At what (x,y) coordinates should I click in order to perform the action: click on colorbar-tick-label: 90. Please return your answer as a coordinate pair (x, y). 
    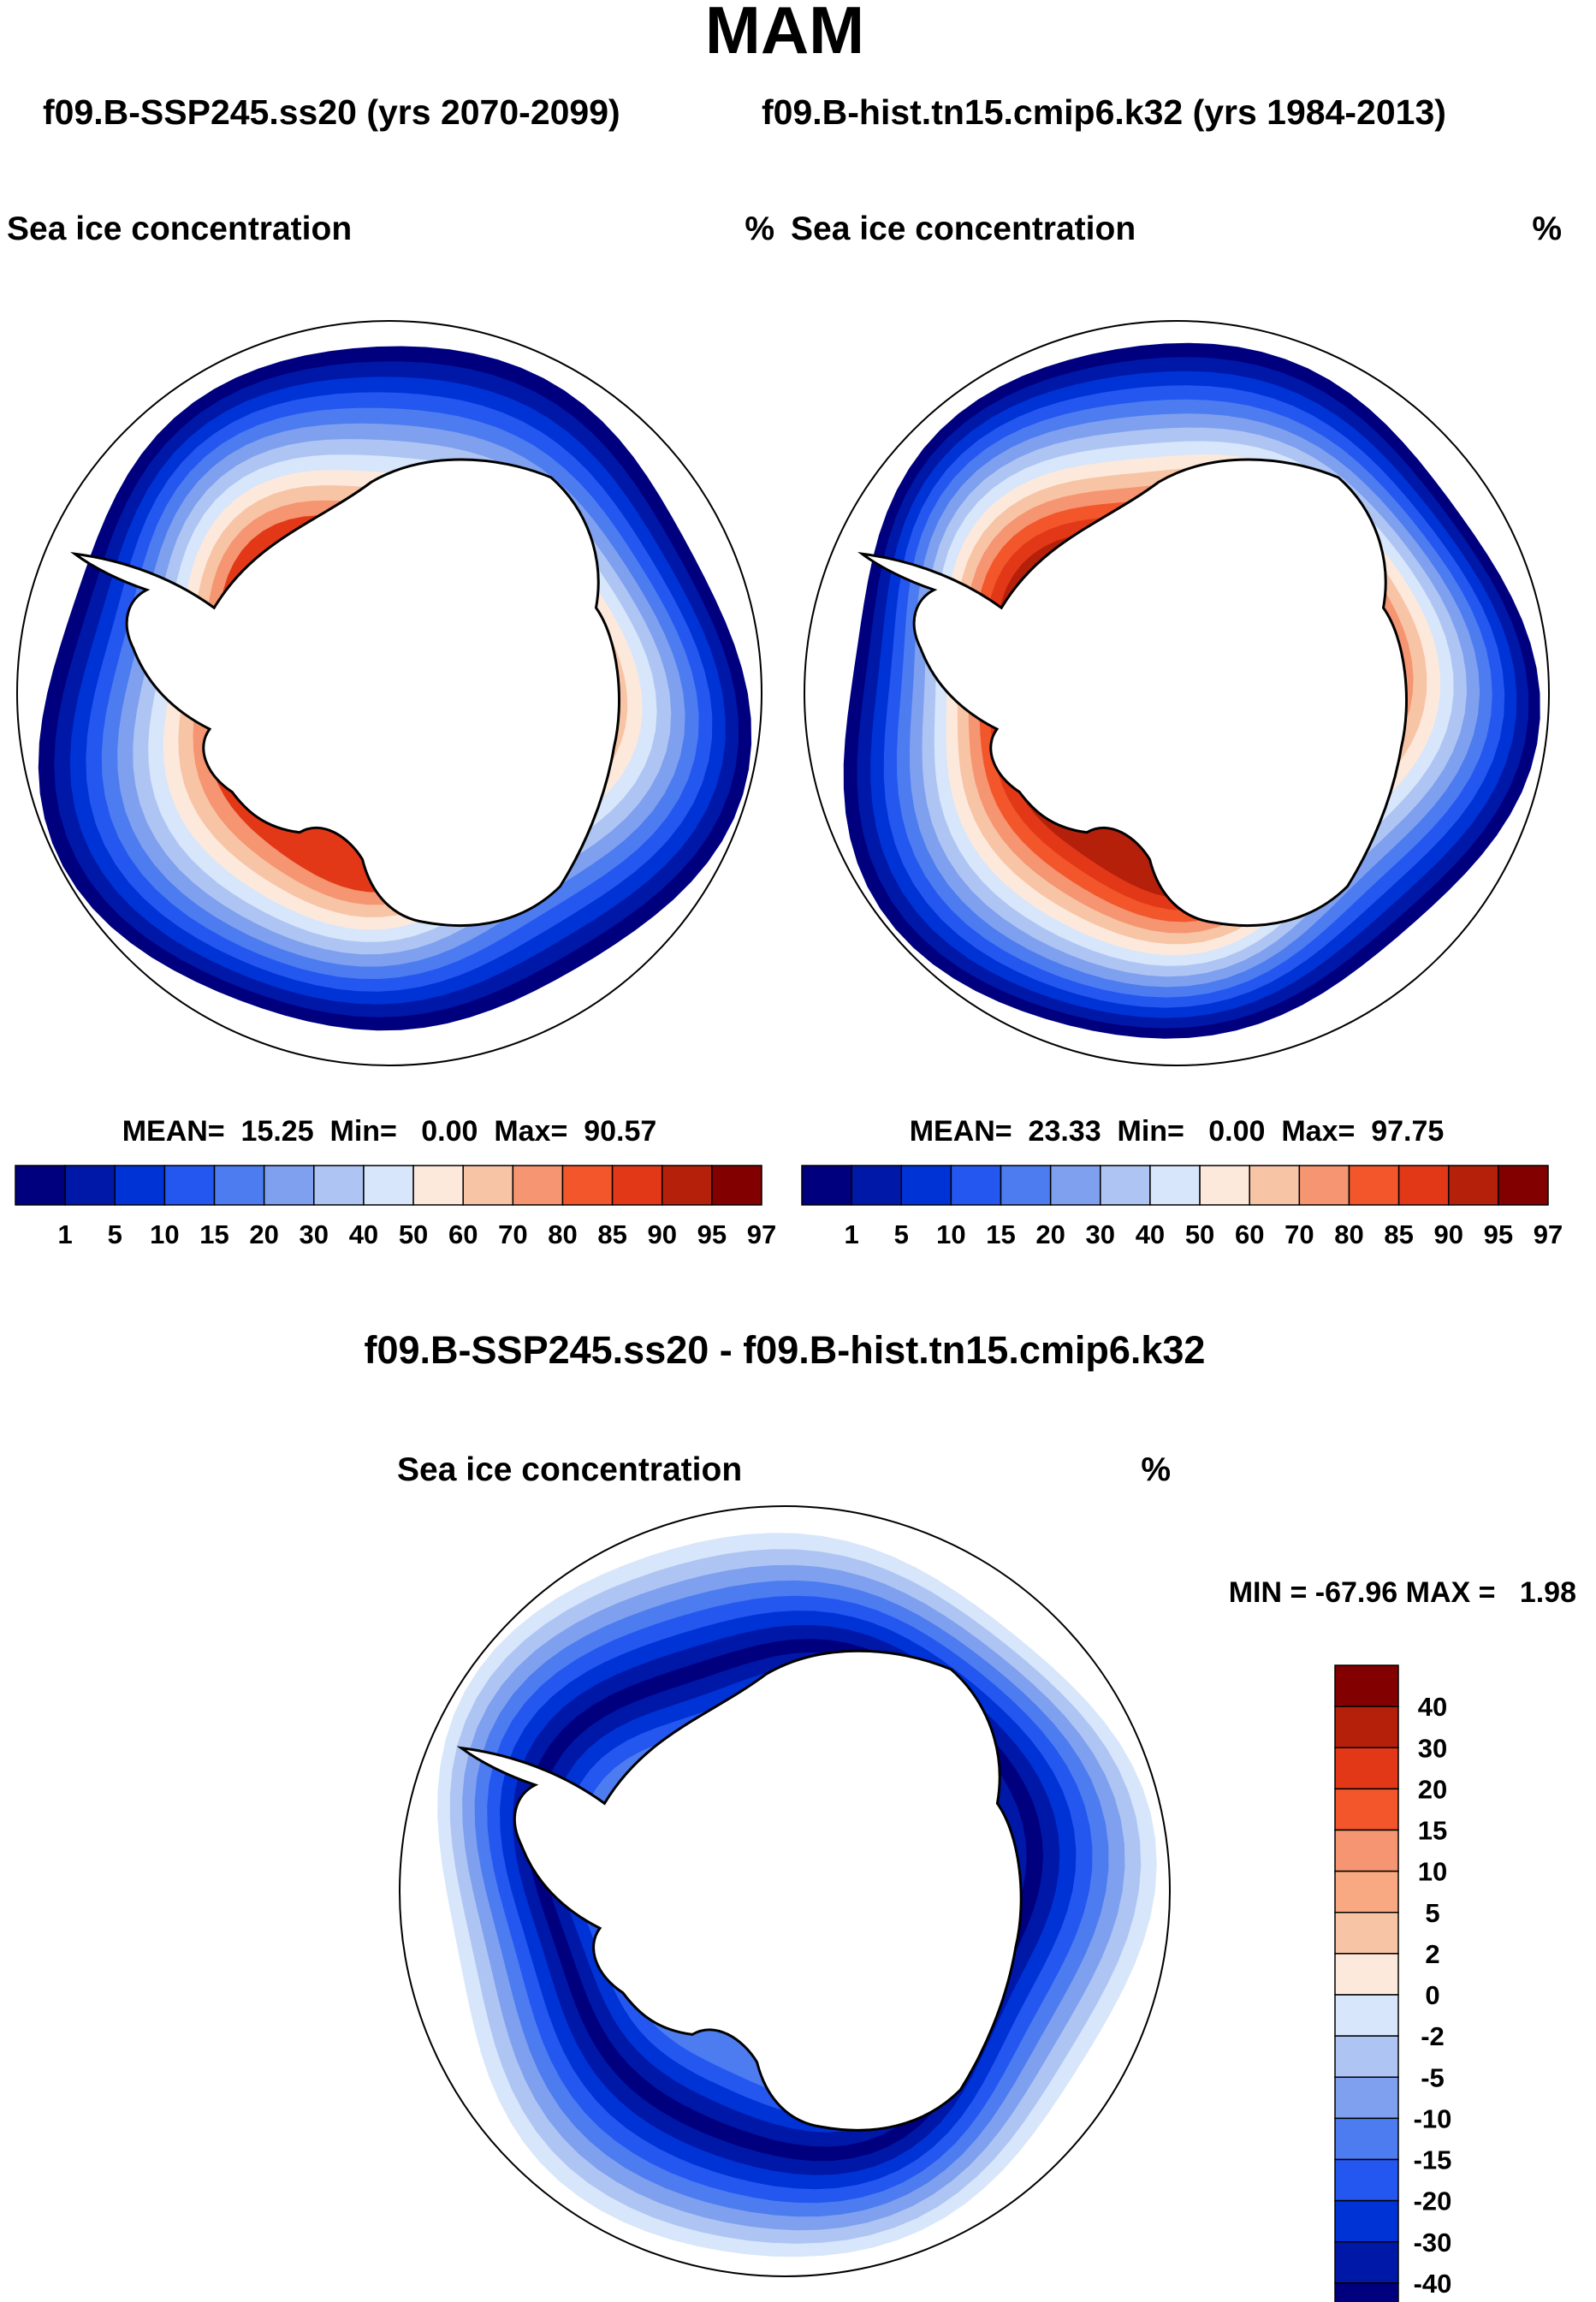
    Looking at the image, I should click on (661, 1234).